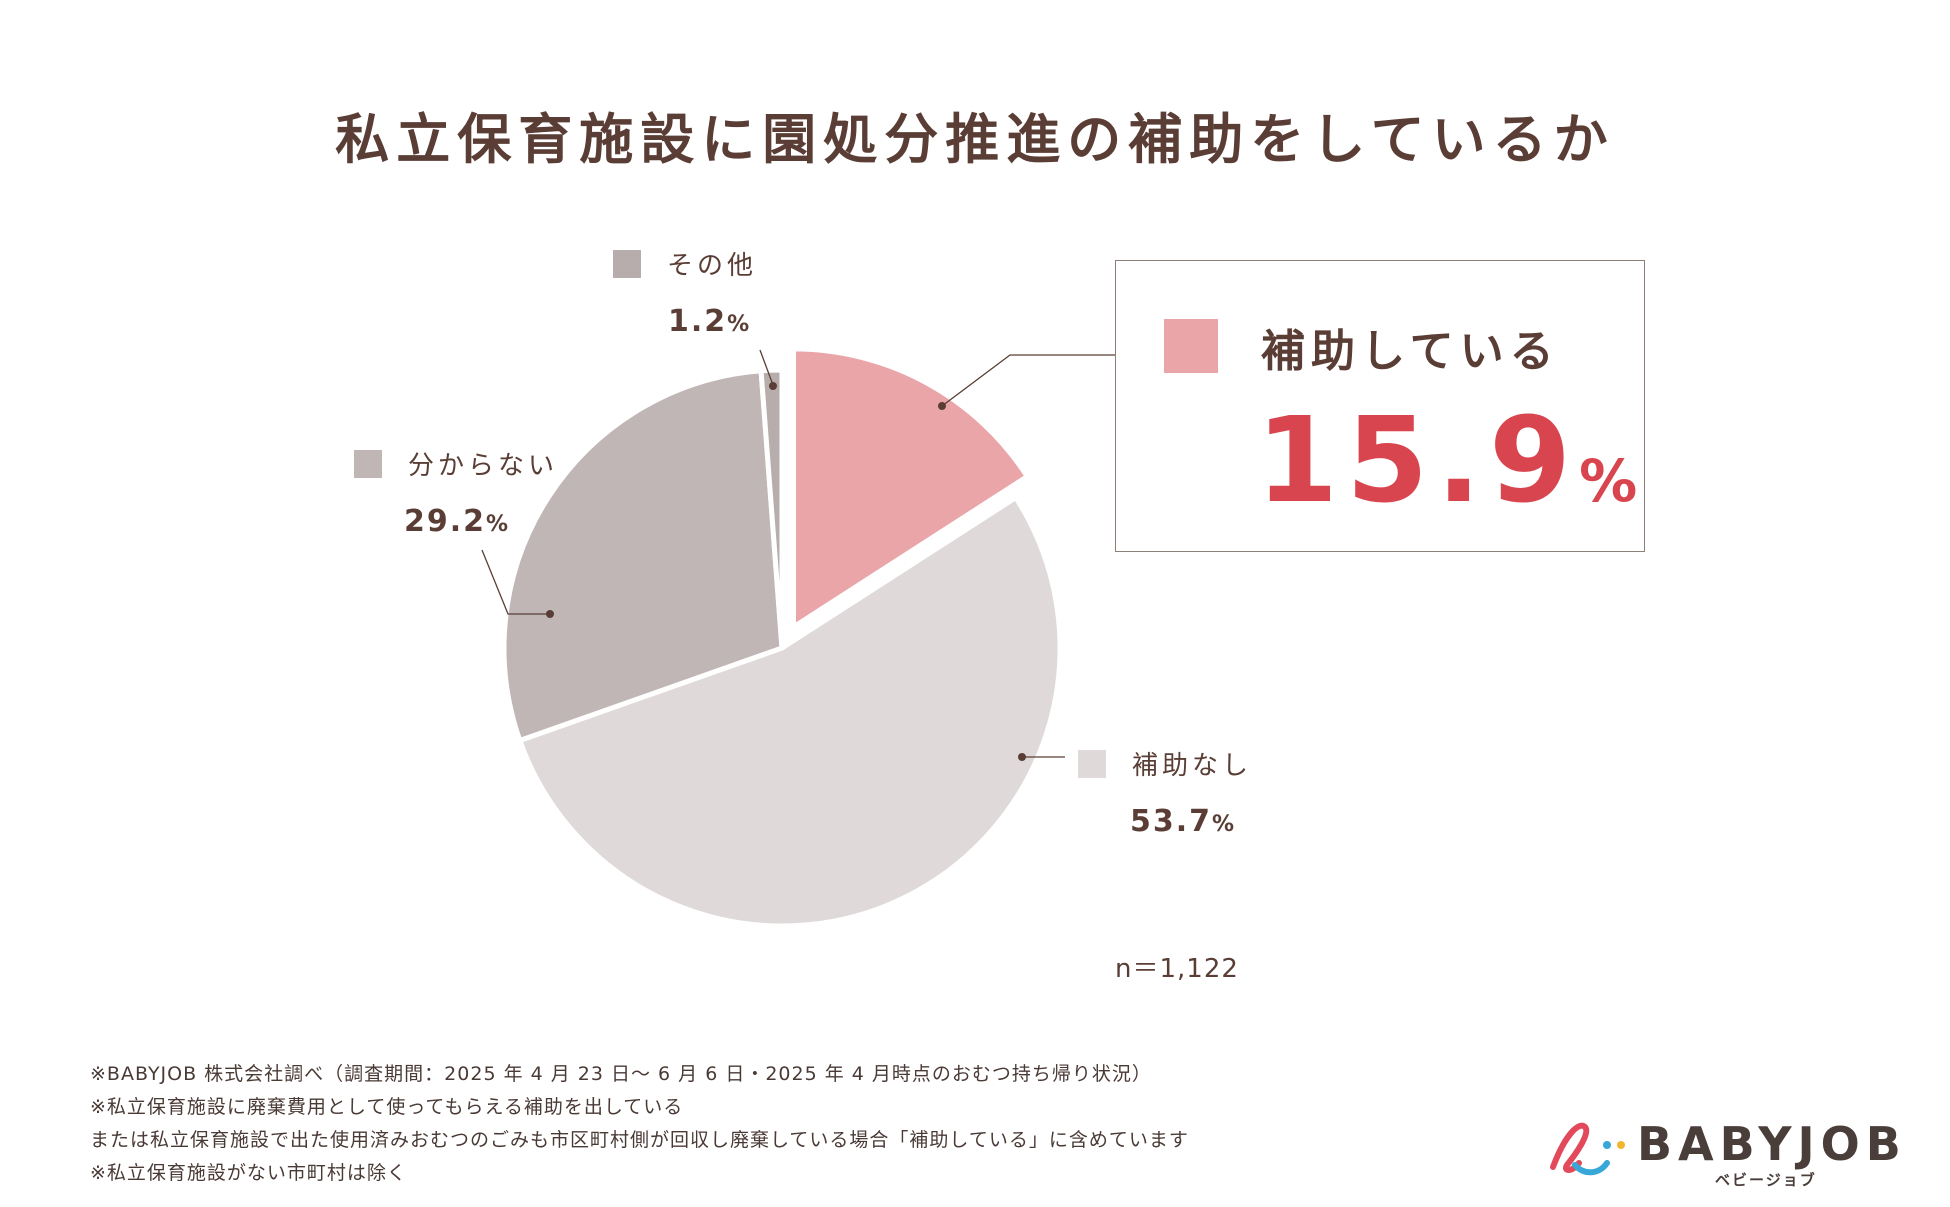  Describe the element at coordinates (1410, 351) in the screenshot. I see `callout-label-subsidized: 補助している` at that location.